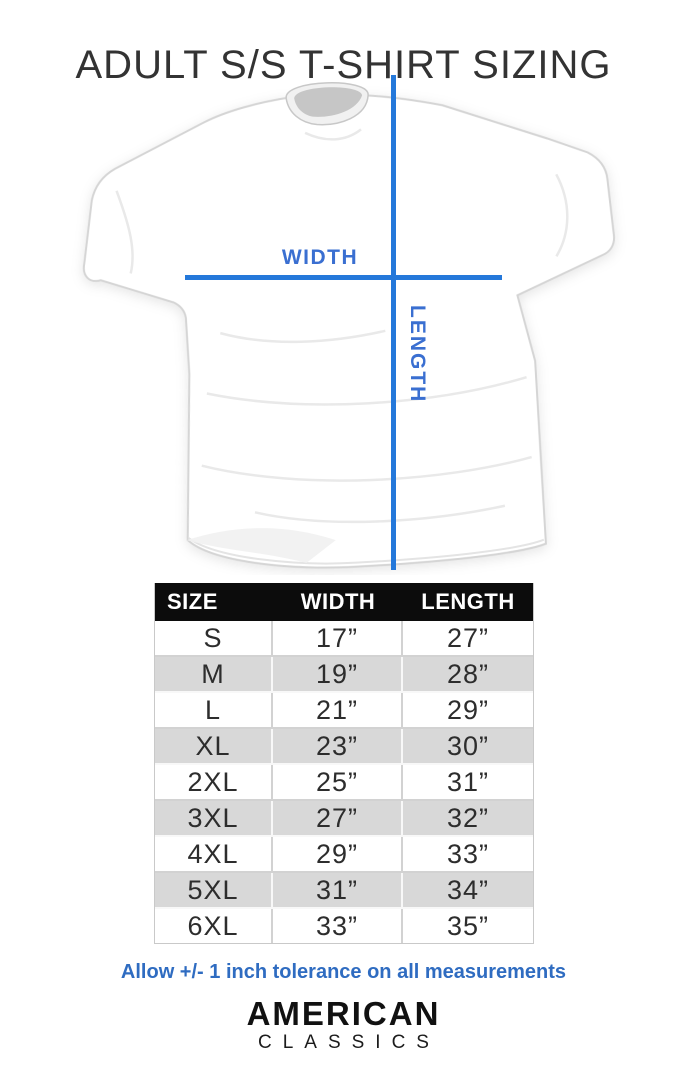 The image size is (687, 1080). I want to click on table-row: L 21” 29”, so click(344, 711).